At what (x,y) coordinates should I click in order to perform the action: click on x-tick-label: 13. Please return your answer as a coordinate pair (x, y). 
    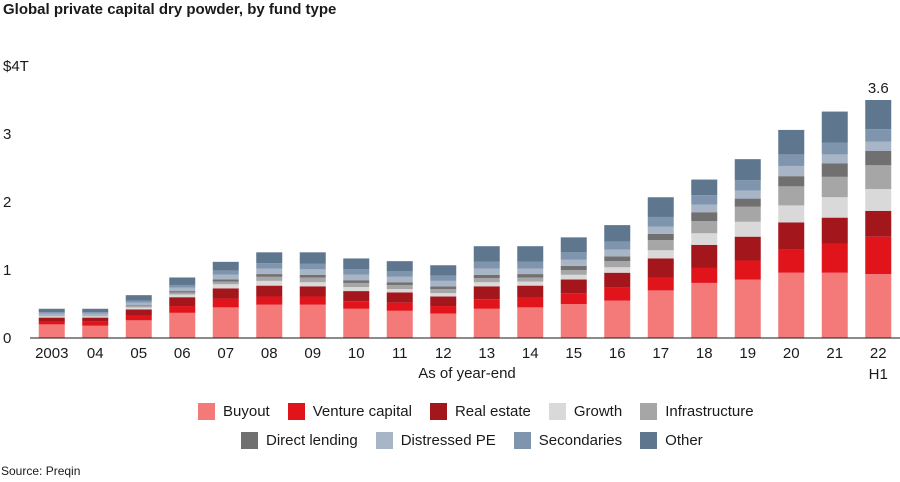
    Looking at the image, I should click on (486, 353).